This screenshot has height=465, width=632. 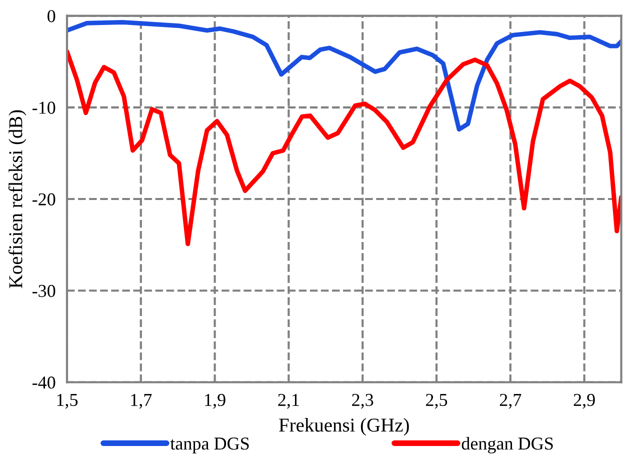 What do you see at coordinates (44, 291) in the screenshot?
I see `y-tick-label: -30` at bounding box center [44, 291].